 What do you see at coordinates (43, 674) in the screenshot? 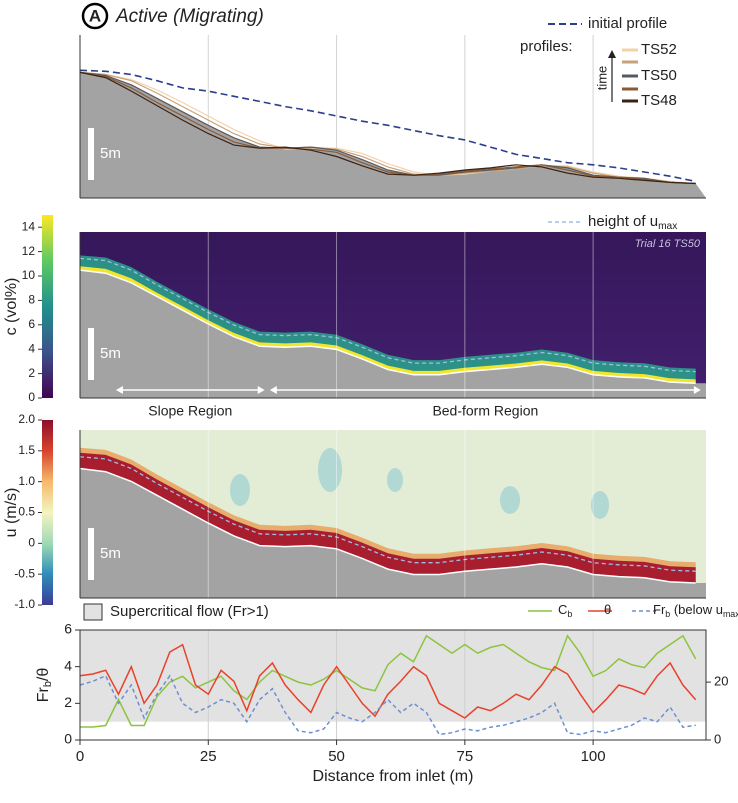
I see `text-part: /θ` at bounding box center [43, 674].